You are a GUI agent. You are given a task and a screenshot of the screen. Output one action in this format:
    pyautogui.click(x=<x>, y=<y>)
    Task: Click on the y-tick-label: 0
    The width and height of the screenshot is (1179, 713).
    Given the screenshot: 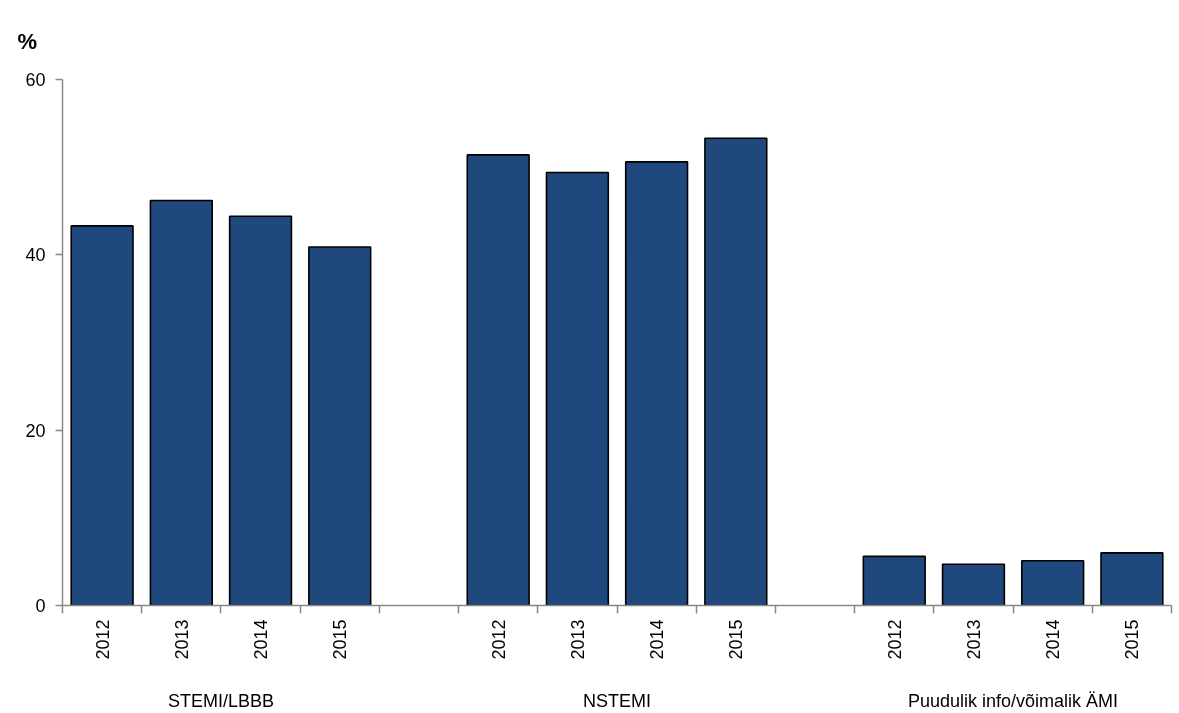 What is the action you would take?
    pyautogui.click(x=40, y=606)
    